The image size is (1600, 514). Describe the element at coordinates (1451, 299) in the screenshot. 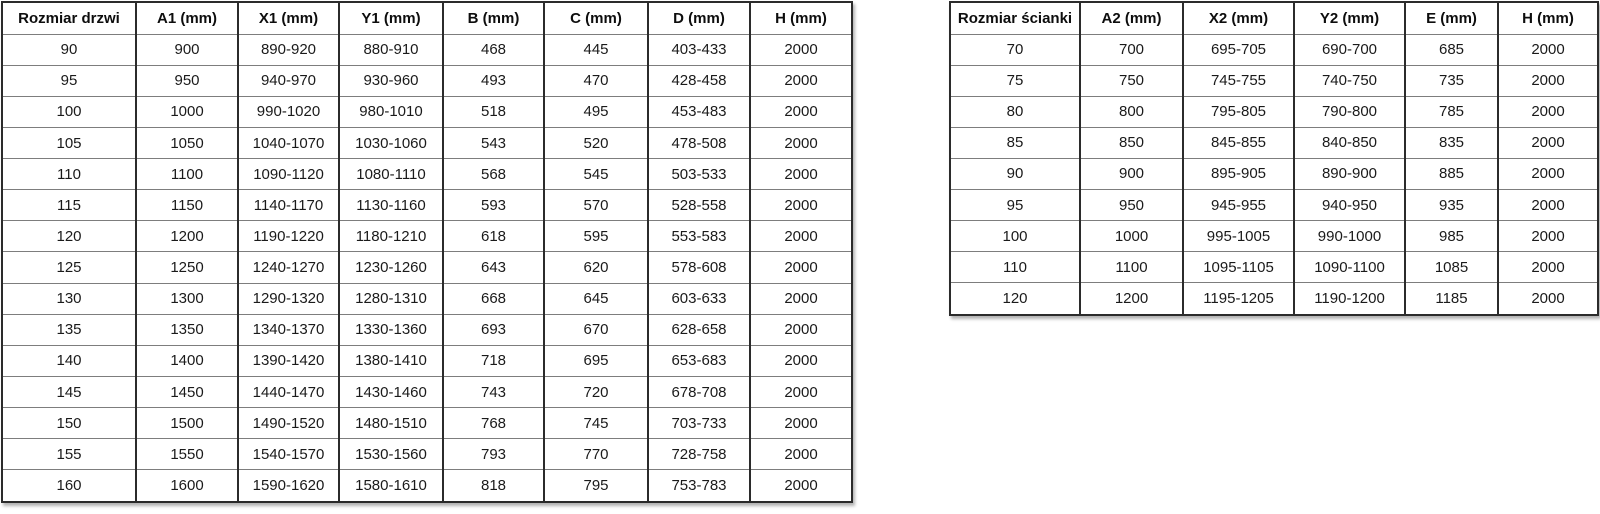

I see `table-cell: 1185` at that location.